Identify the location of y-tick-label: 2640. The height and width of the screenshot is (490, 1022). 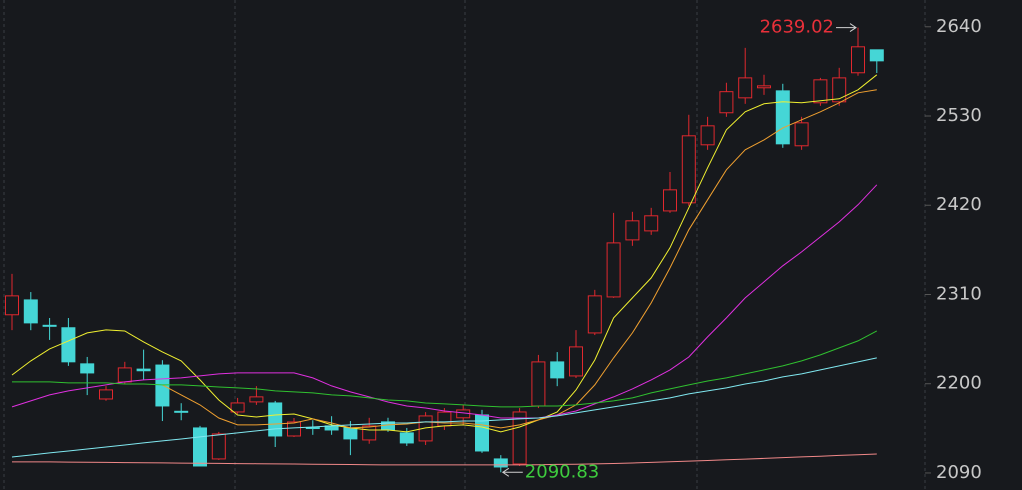
(959, 26).